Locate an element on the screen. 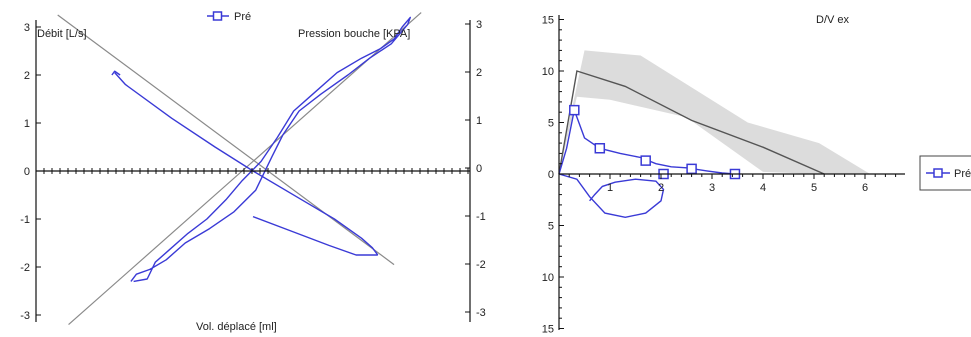  y-tick-label: 0 is located at coordinates (551, 175).